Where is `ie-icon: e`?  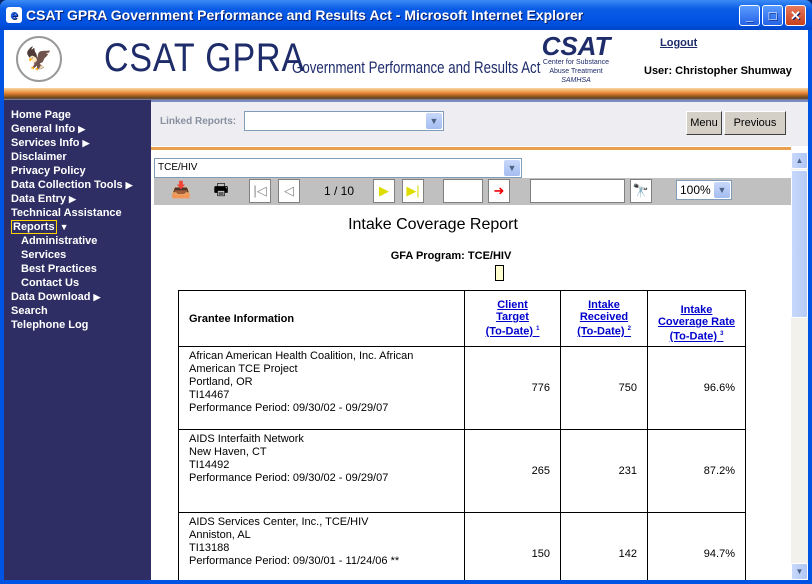
ie-icon: e is located at coordinates (14, 15).